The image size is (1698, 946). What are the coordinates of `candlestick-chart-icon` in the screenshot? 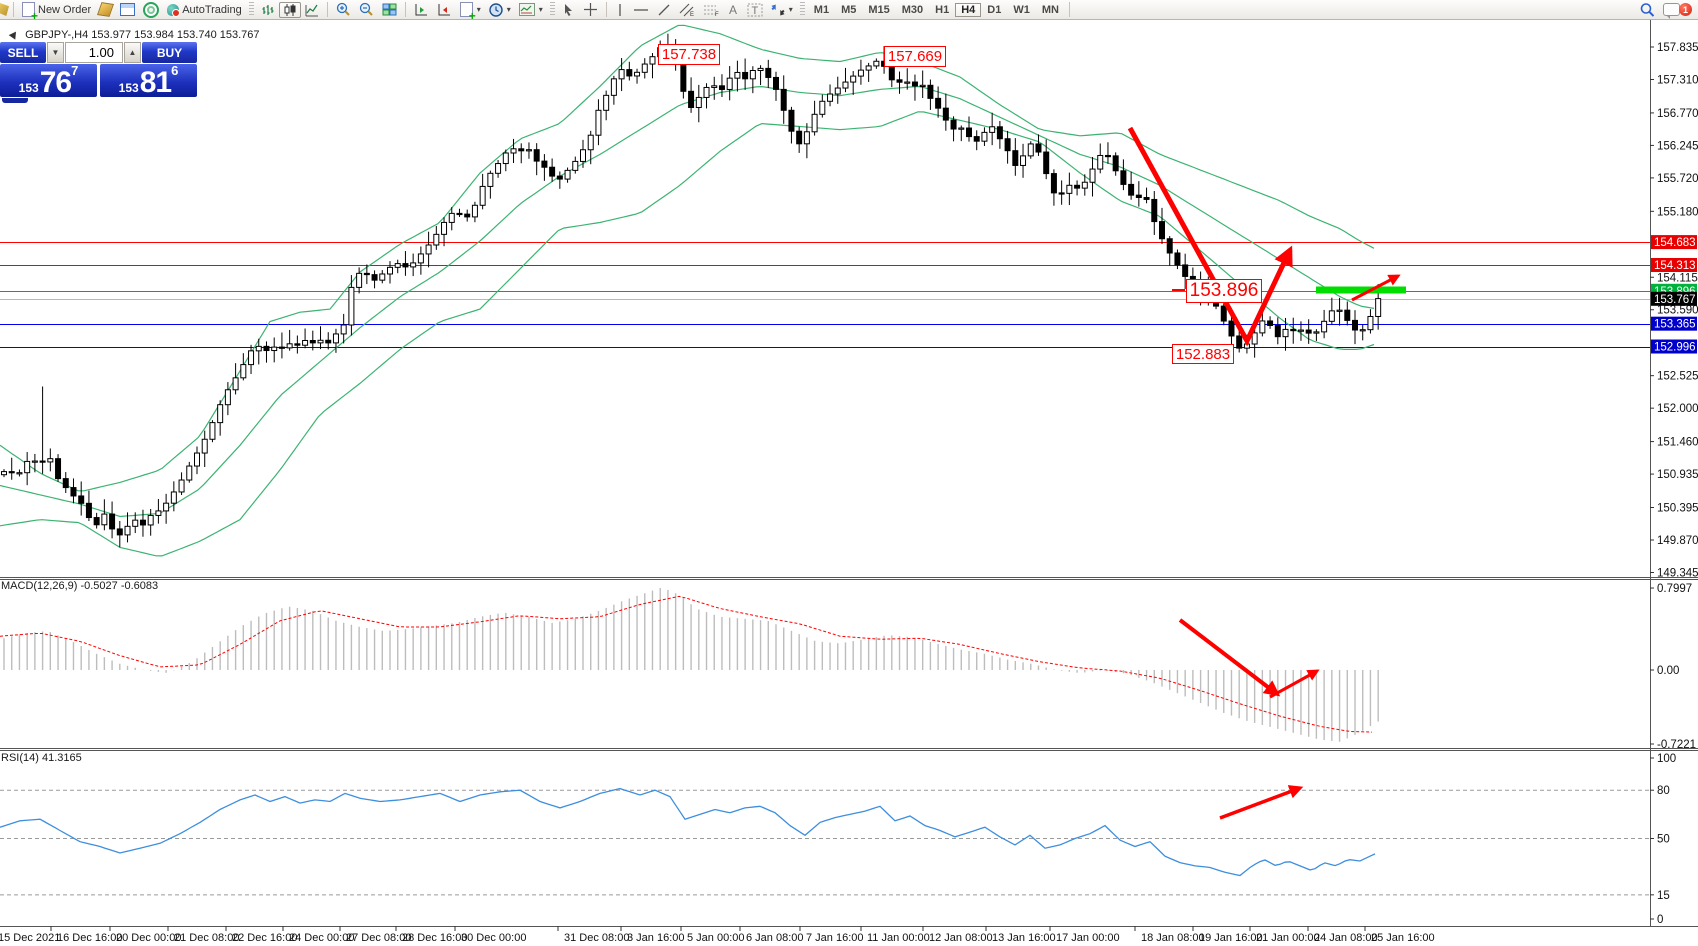 It's located at (290, 9).